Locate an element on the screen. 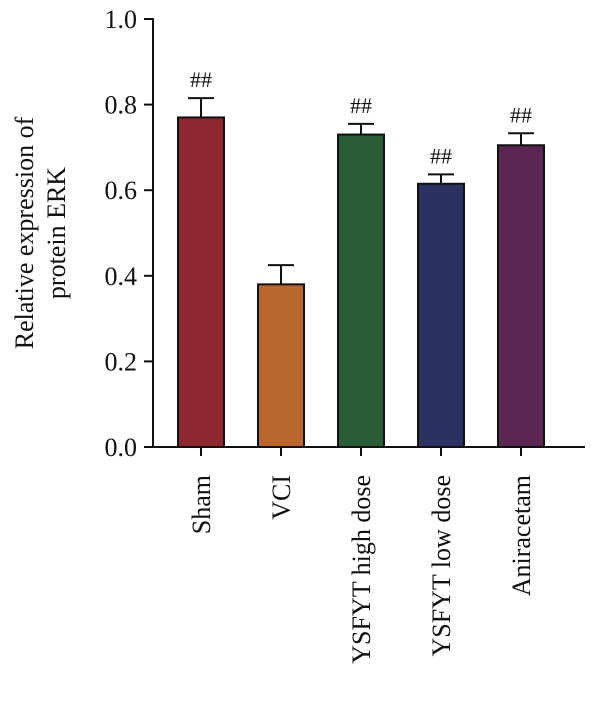 The height and width of the screenshot is (707, 600). y-tick-label: 0.0 is located at coordinates (121, 447).